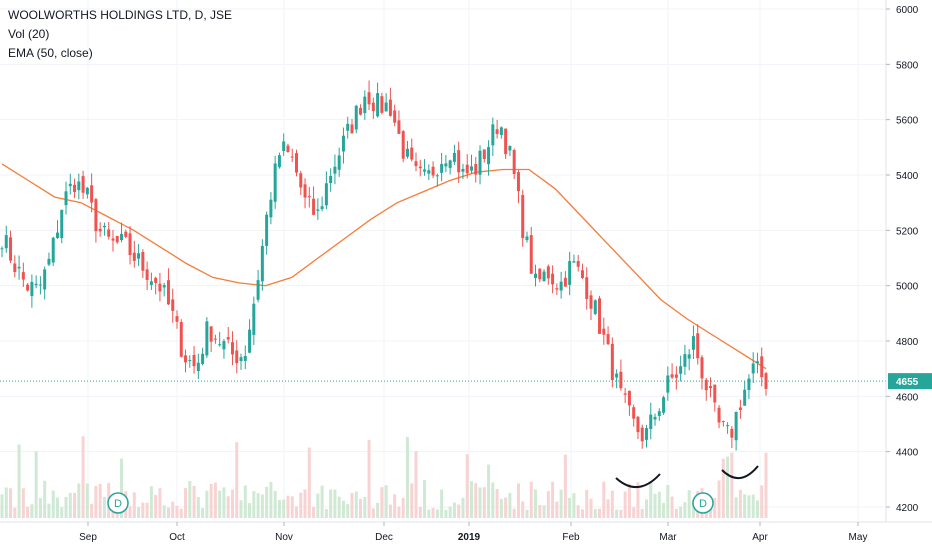 The image size is (932, 550). I want to click on dividend-marker-label: D, so click(703, 504).